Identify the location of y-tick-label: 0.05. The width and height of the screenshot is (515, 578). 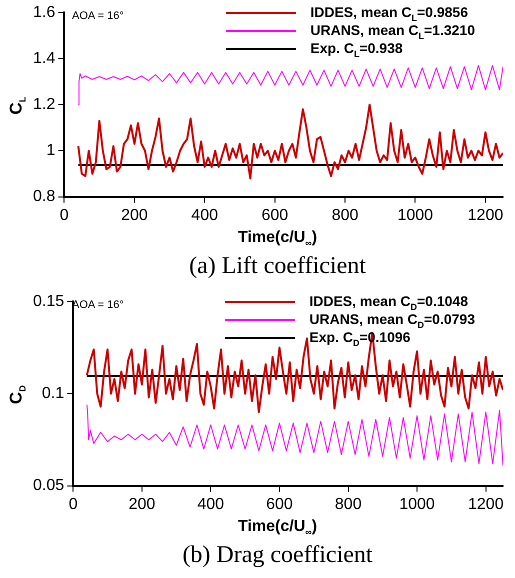
(48, 485).